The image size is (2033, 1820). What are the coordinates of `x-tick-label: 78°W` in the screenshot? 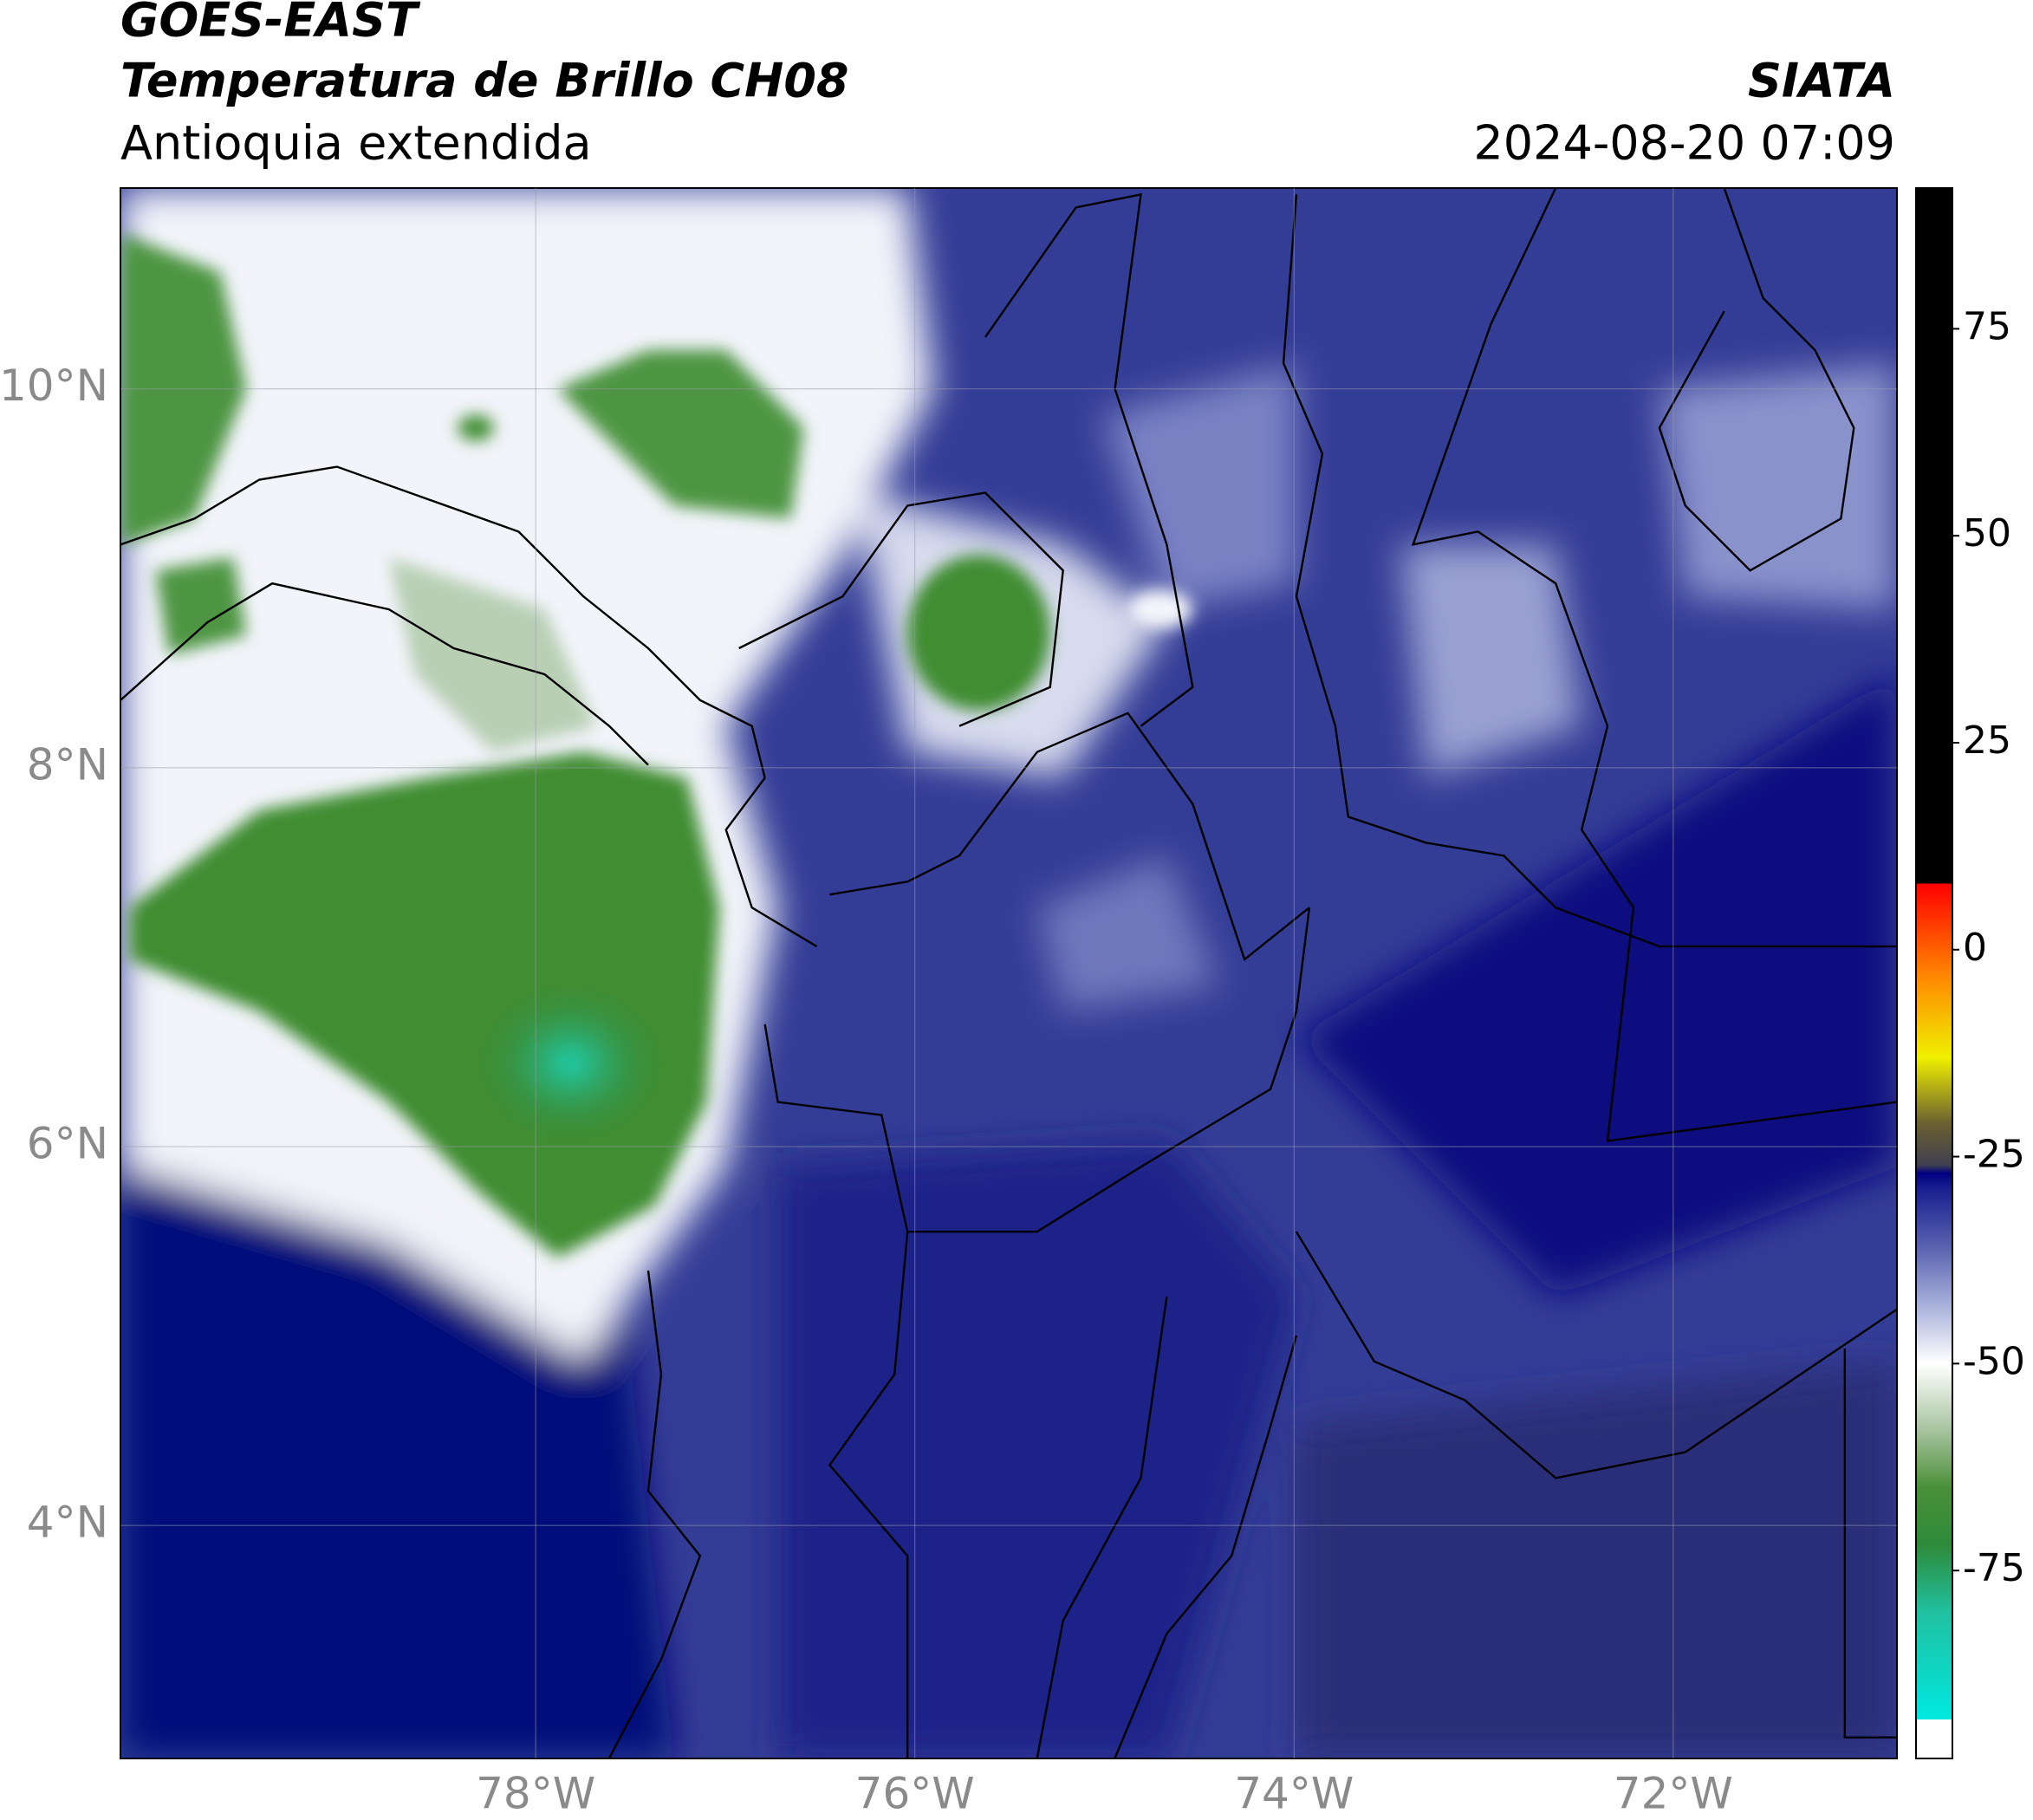 It's located at (535, 1794).